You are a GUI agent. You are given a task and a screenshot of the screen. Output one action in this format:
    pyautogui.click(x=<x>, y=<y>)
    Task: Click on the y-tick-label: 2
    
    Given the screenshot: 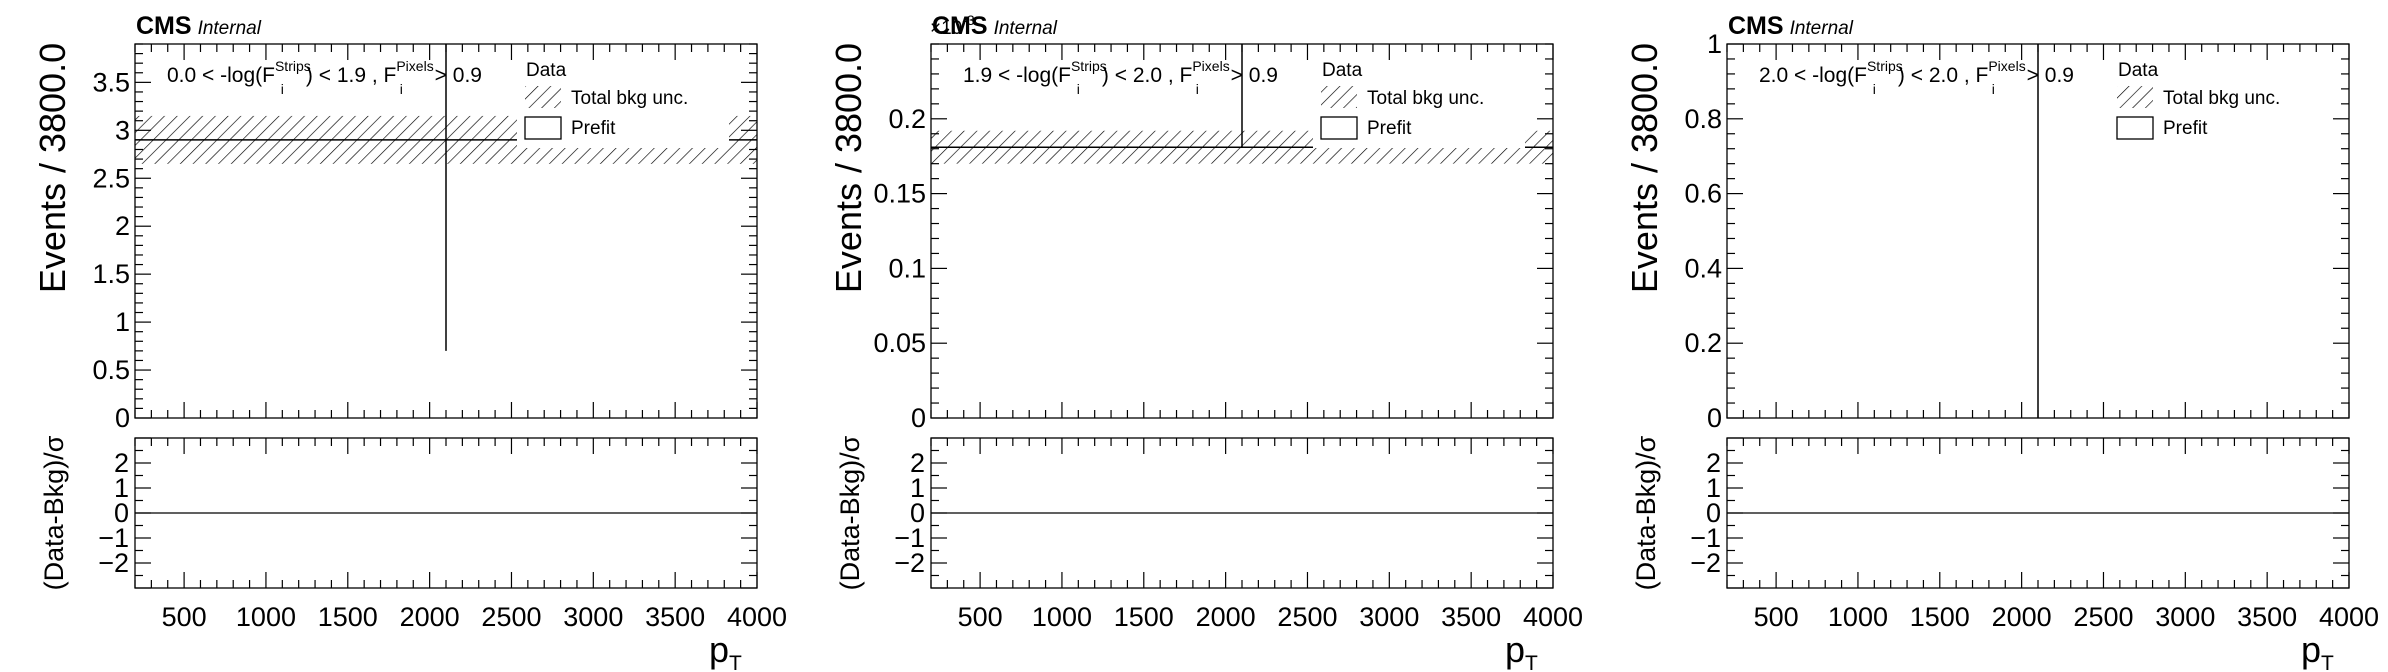 What is the action you would take?
    pyautogui.click(x=122, y=226)
    